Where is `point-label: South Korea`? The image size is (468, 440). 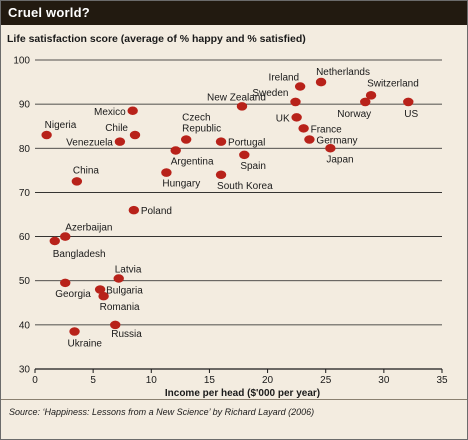
point-label: South Korea is located at coordinates (245, 186).